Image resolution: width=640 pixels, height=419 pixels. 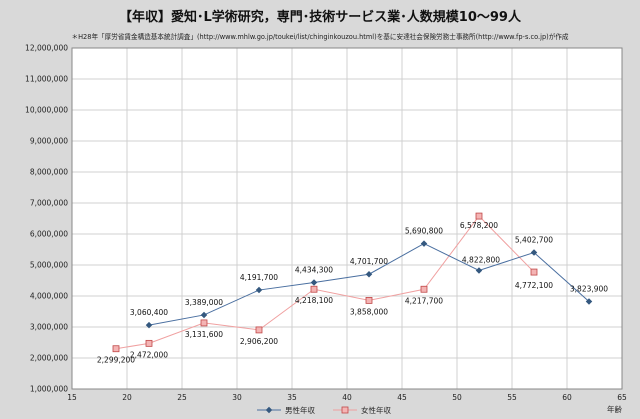 What do you see at coordinates (259, 341) in the screenshot?
I see `female-data-label: 2,906,200` at bounding box center [259, 341].